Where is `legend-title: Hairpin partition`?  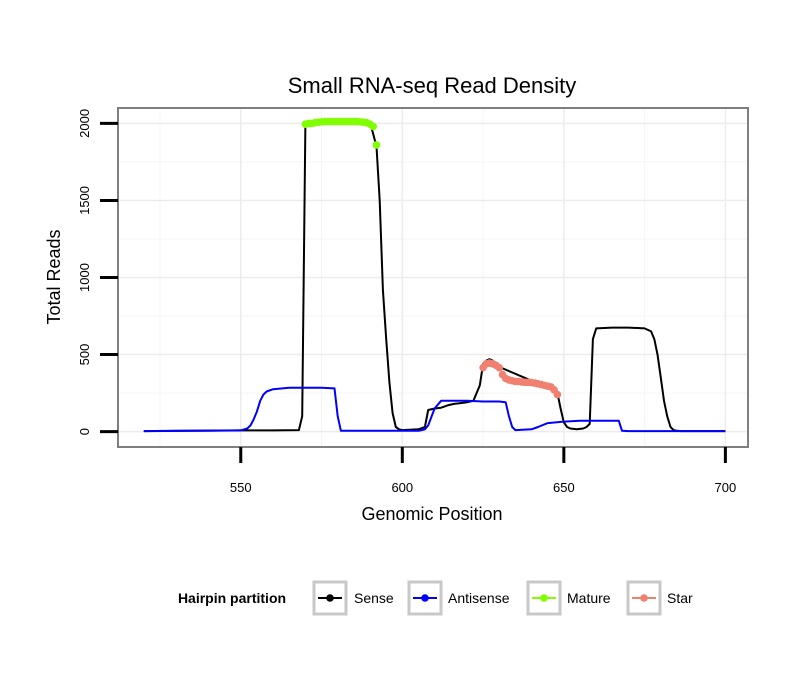 legend-title: Hairpin partition is located at coordinates (232, 598).